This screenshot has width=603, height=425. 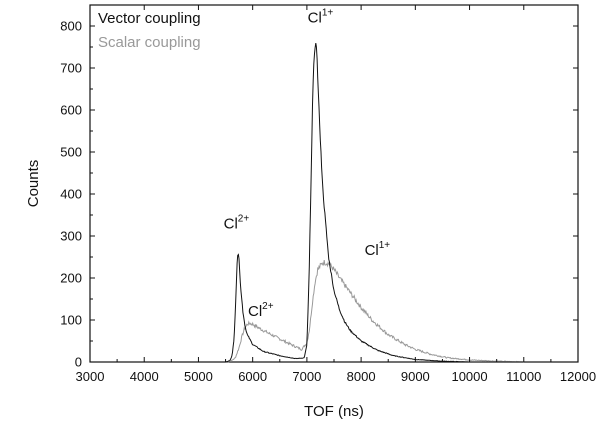 What do you see at coordinates (415, 376) in the screenshot?
I see `x-tick-label: 9000` at bounding box center [415, 376].